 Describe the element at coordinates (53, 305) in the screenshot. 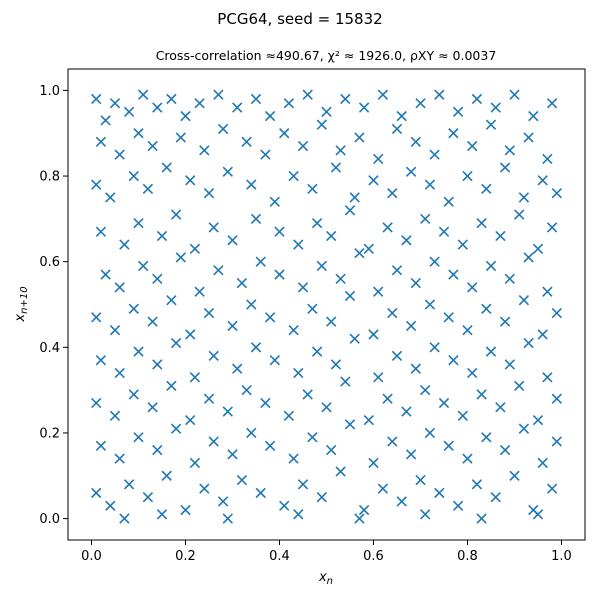

I see `y-axis: 0.0 0.2 0.4 0.6 0.8 1.0` at that location.